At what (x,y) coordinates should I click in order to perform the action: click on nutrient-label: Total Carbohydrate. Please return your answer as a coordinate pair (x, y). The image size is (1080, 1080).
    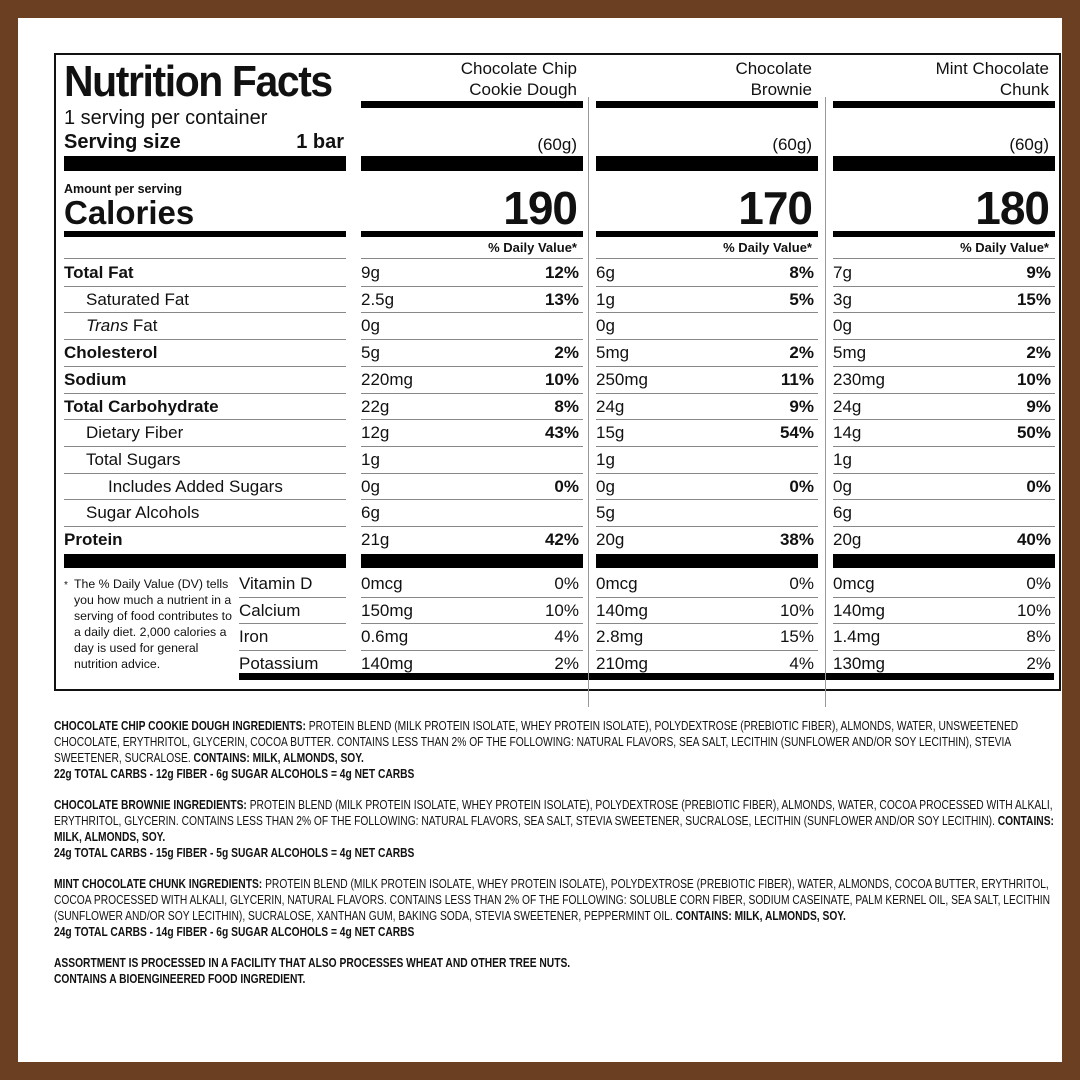
    Looking at the image, I should click on (141, 406).